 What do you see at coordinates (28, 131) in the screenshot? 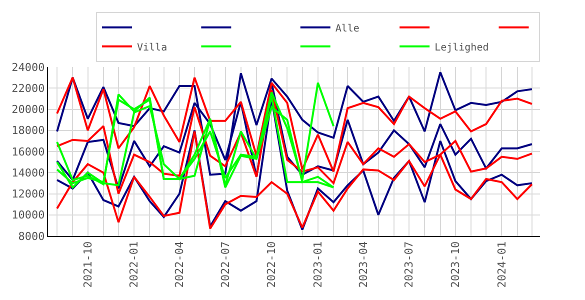
I see `y-tick-label: 18000` at bounding box center [28, 131].